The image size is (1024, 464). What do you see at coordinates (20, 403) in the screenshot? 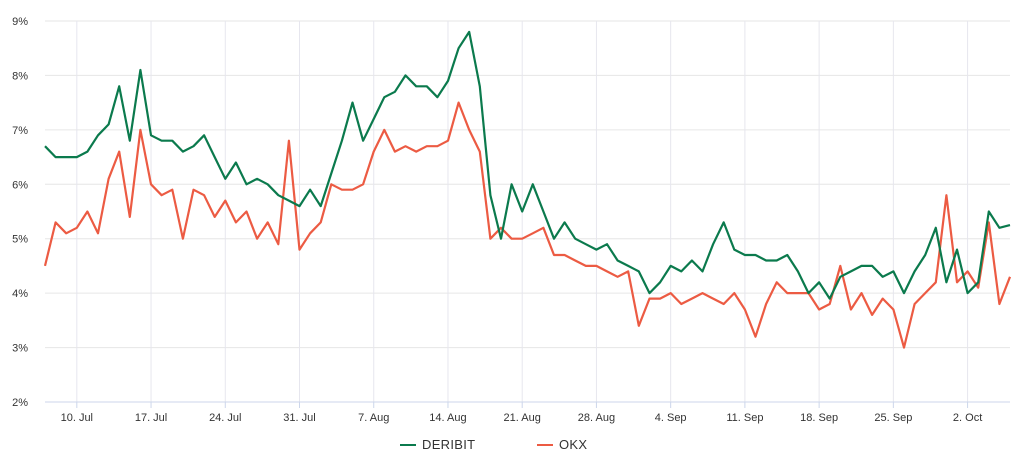
I see `y-tick-label: 2%` at bounding box center [20, 403].